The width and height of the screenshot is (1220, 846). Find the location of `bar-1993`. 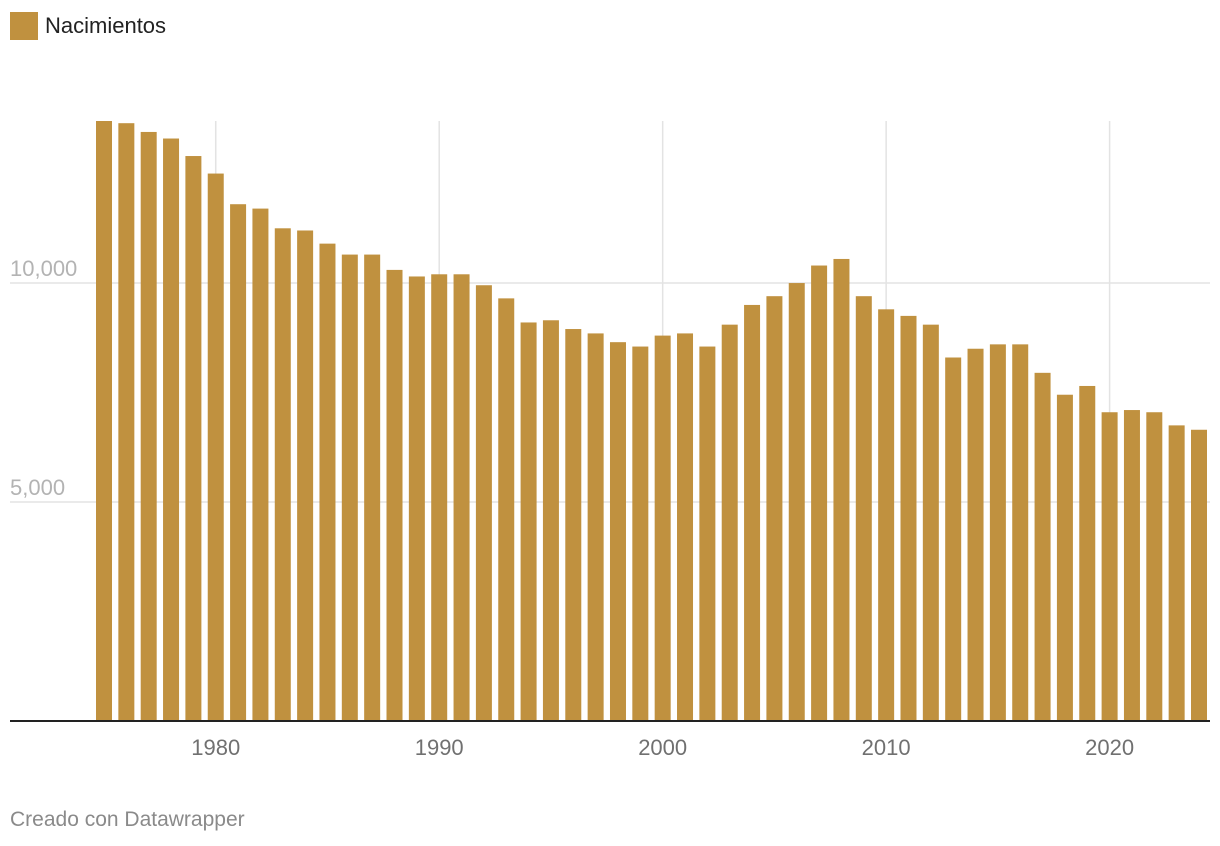

bar-1993 is located at coordinates (506, 509).